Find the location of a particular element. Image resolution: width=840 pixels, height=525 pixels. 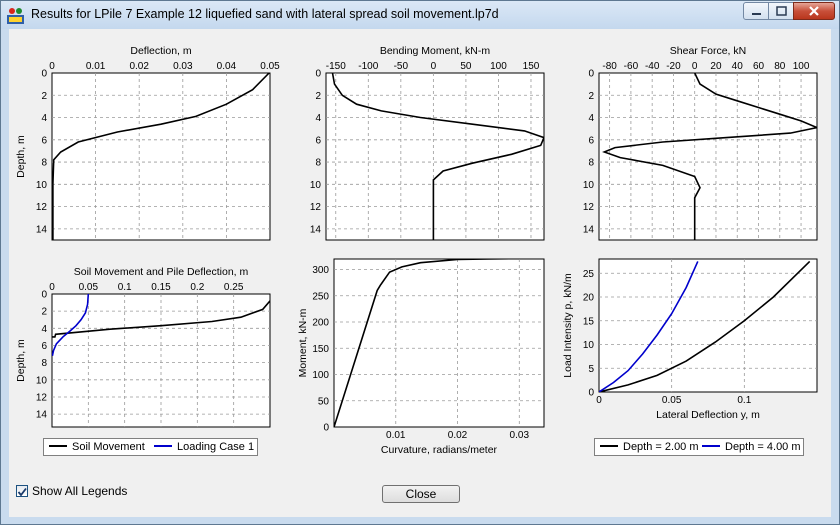

close-icon is located at coordinates (814, 11).